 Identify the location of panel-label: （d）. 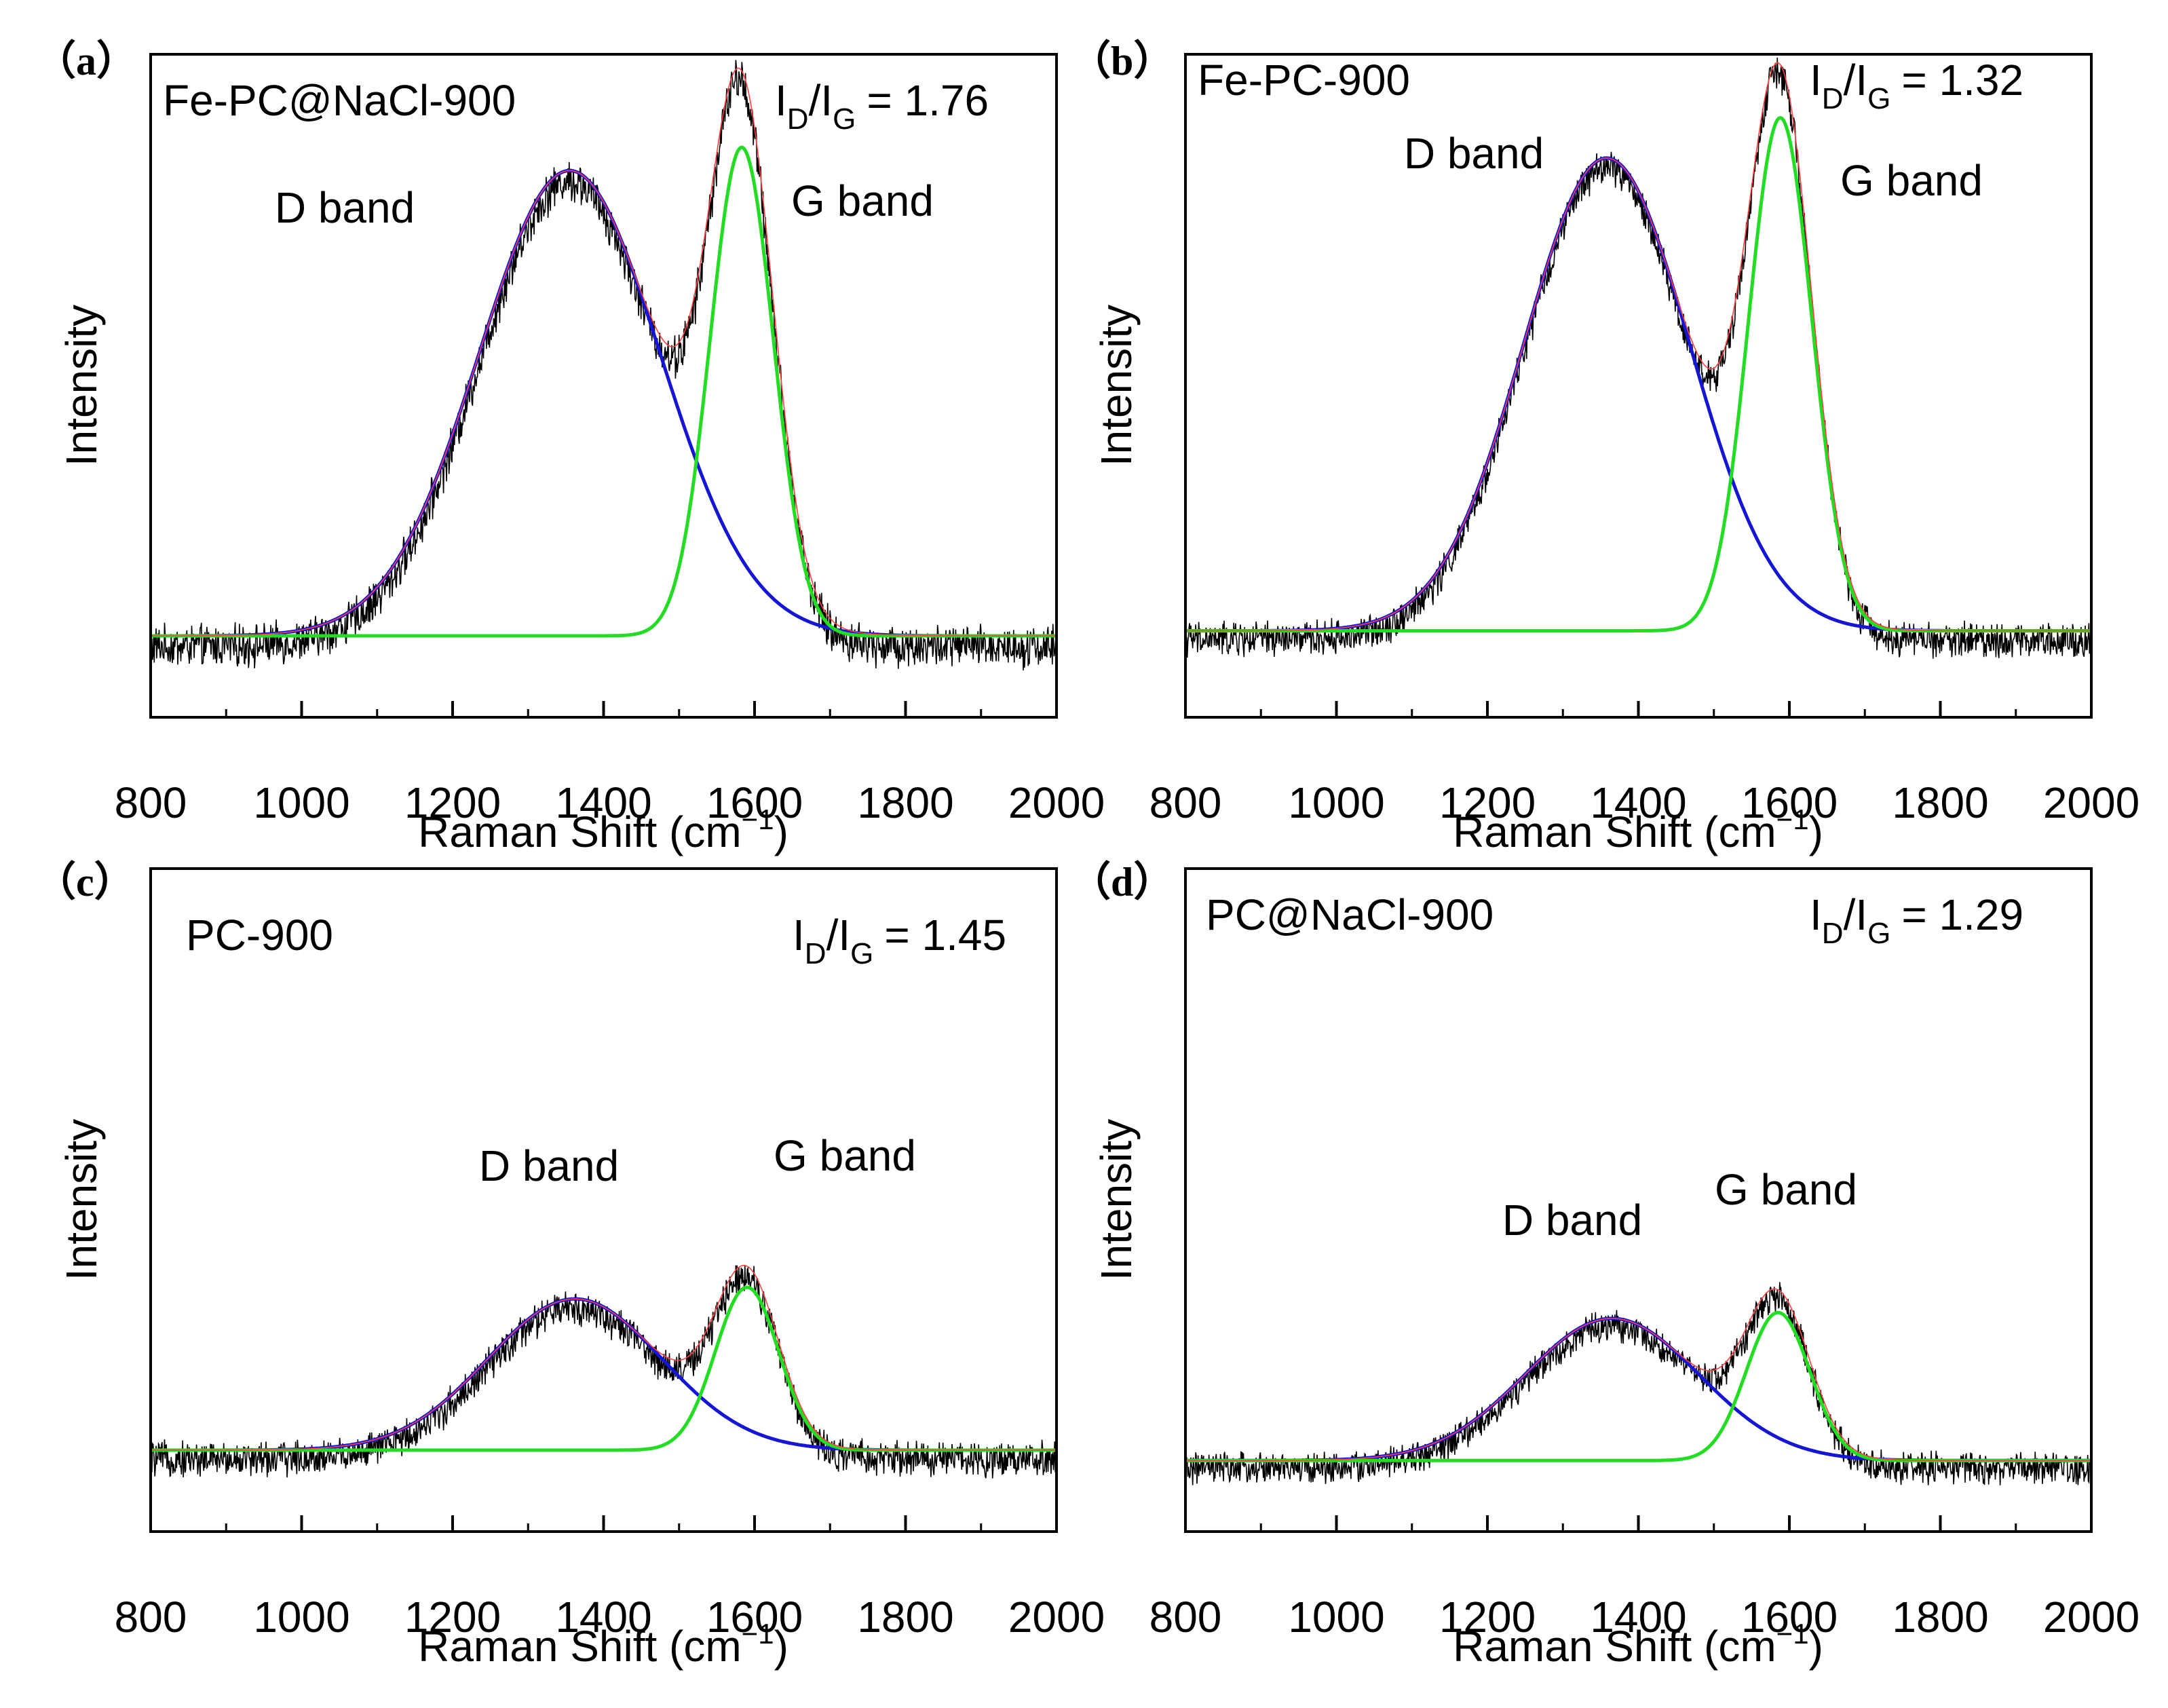
(1122, 882).